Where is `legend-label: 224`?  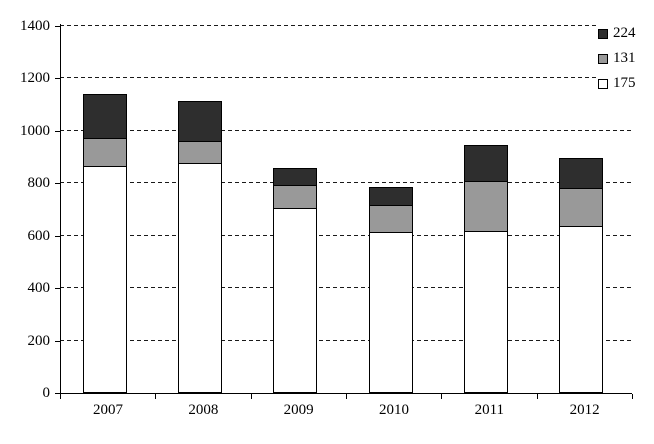
legend-label: 224 is located at coordinates (624, 33).